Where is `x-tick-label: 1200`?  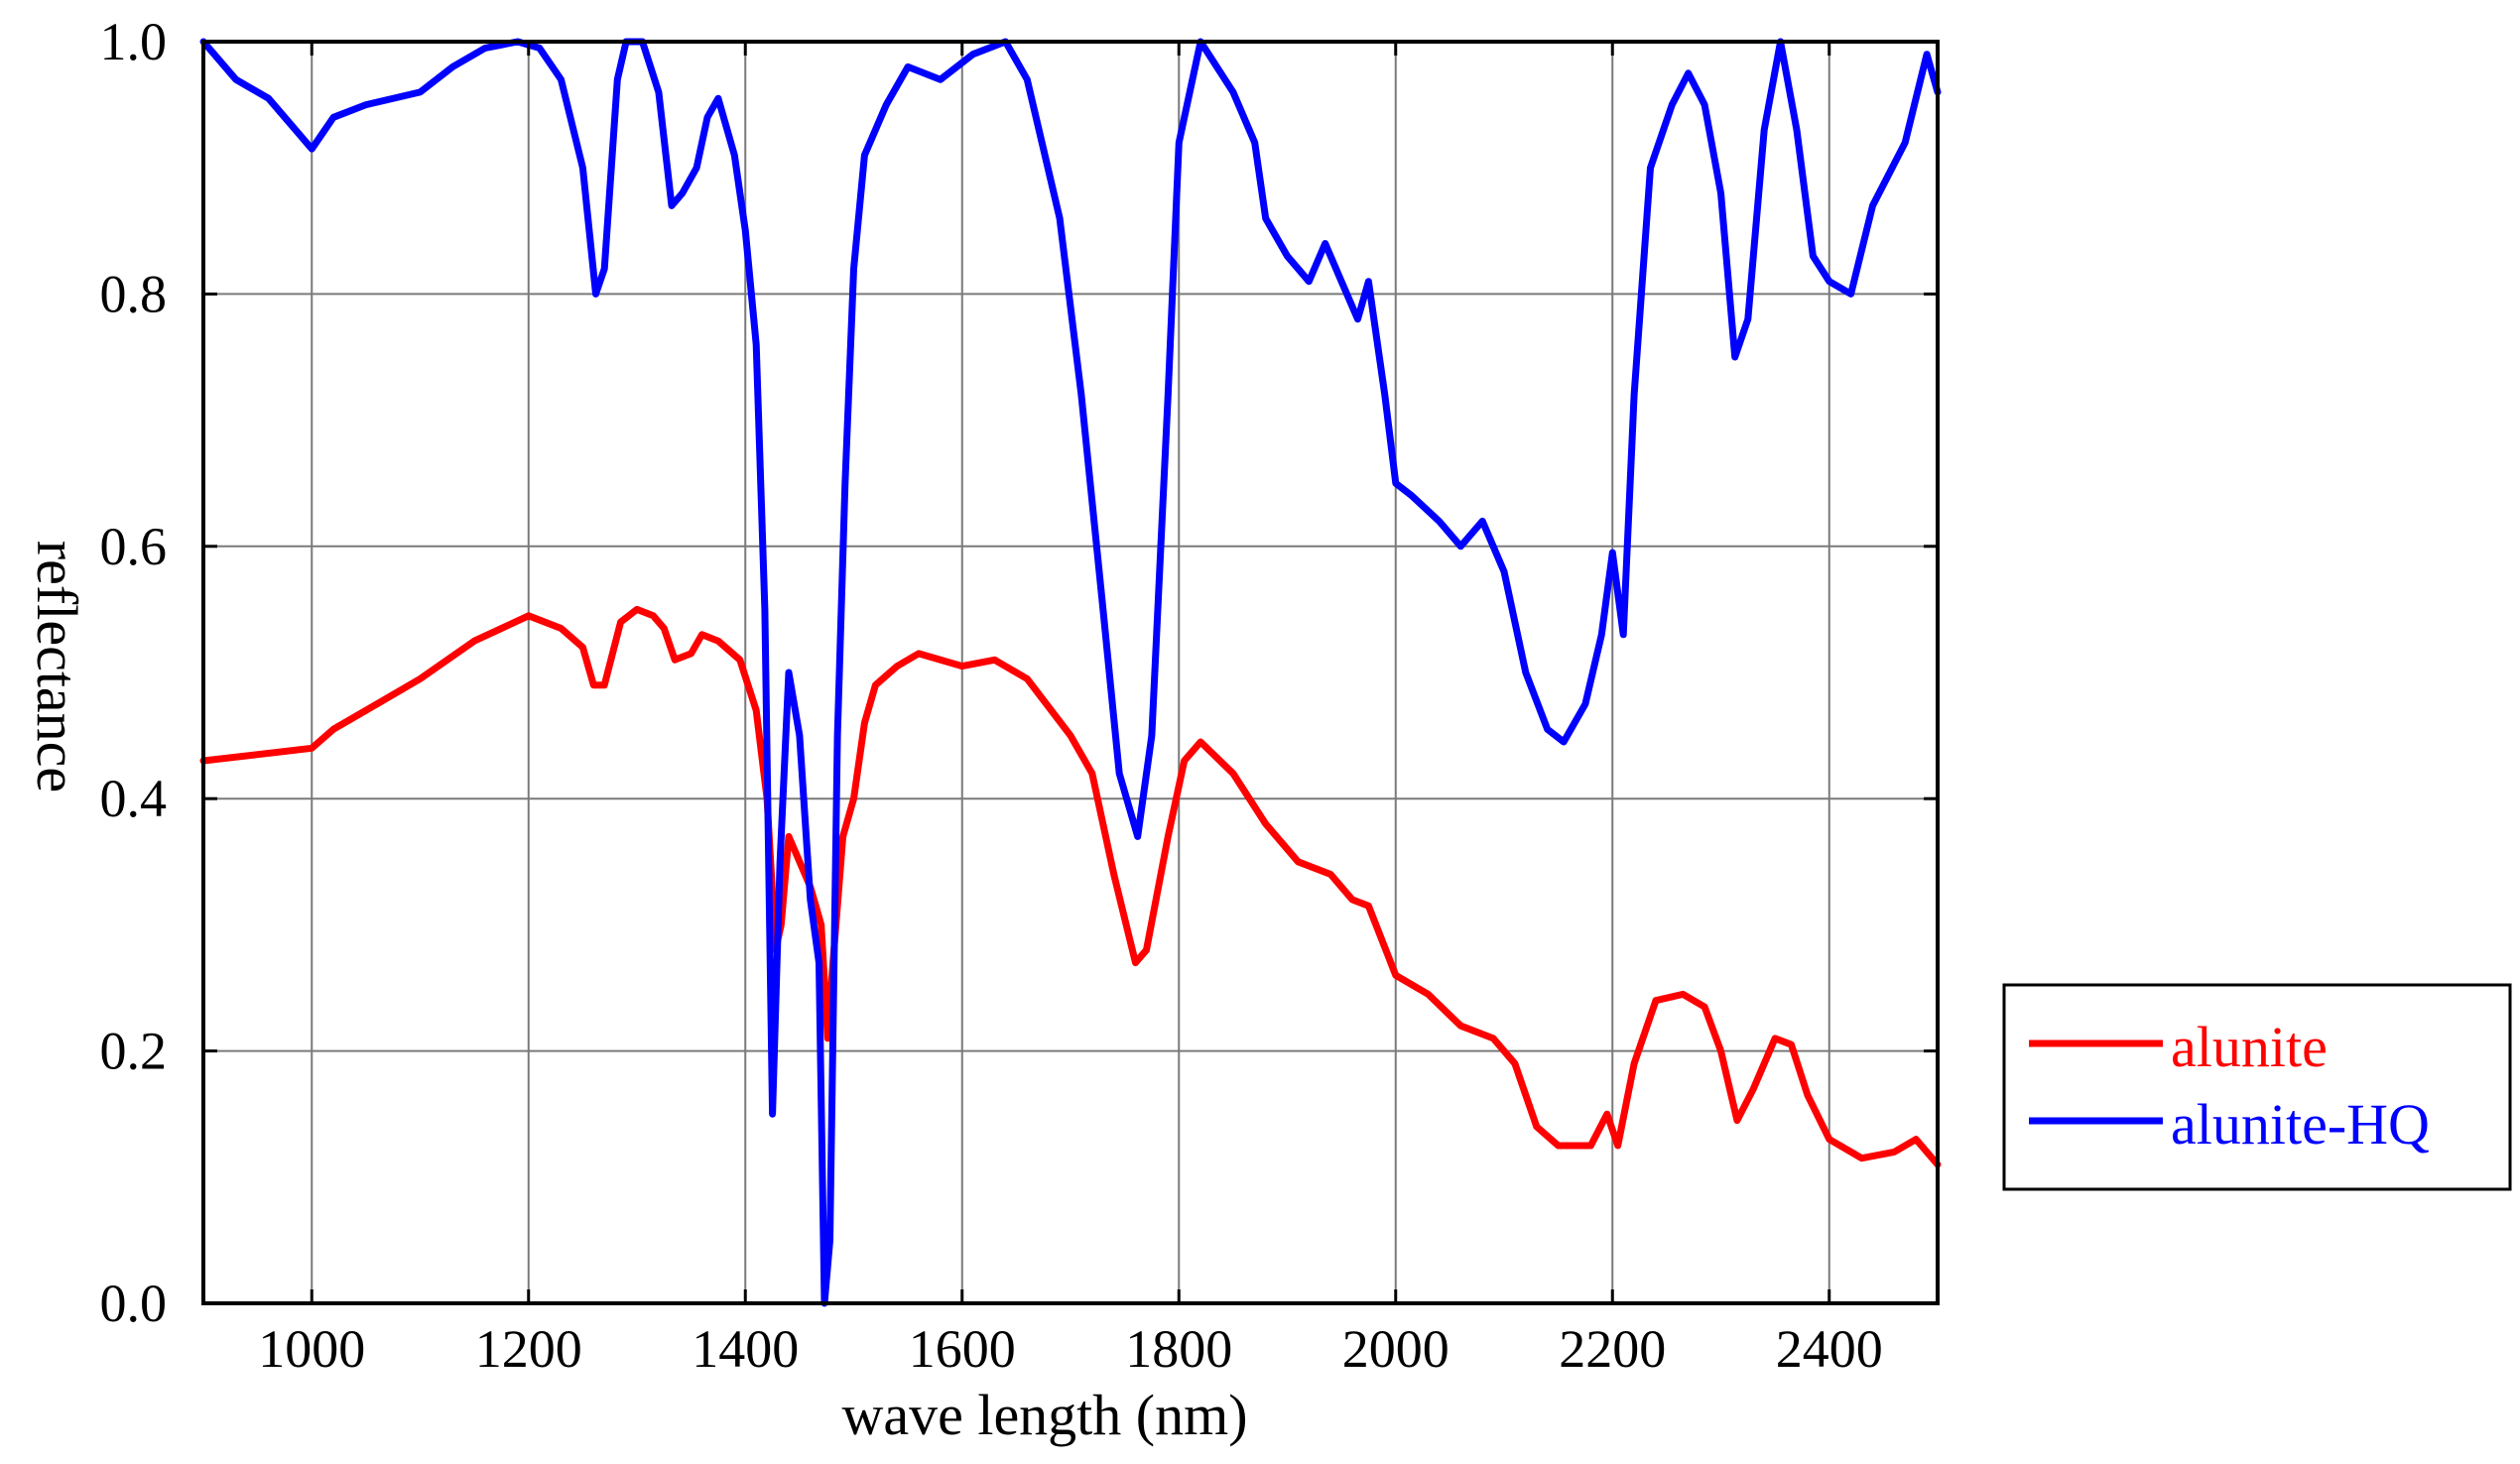
x-tick-label: 1200 is located at coordinates (528, 1349).